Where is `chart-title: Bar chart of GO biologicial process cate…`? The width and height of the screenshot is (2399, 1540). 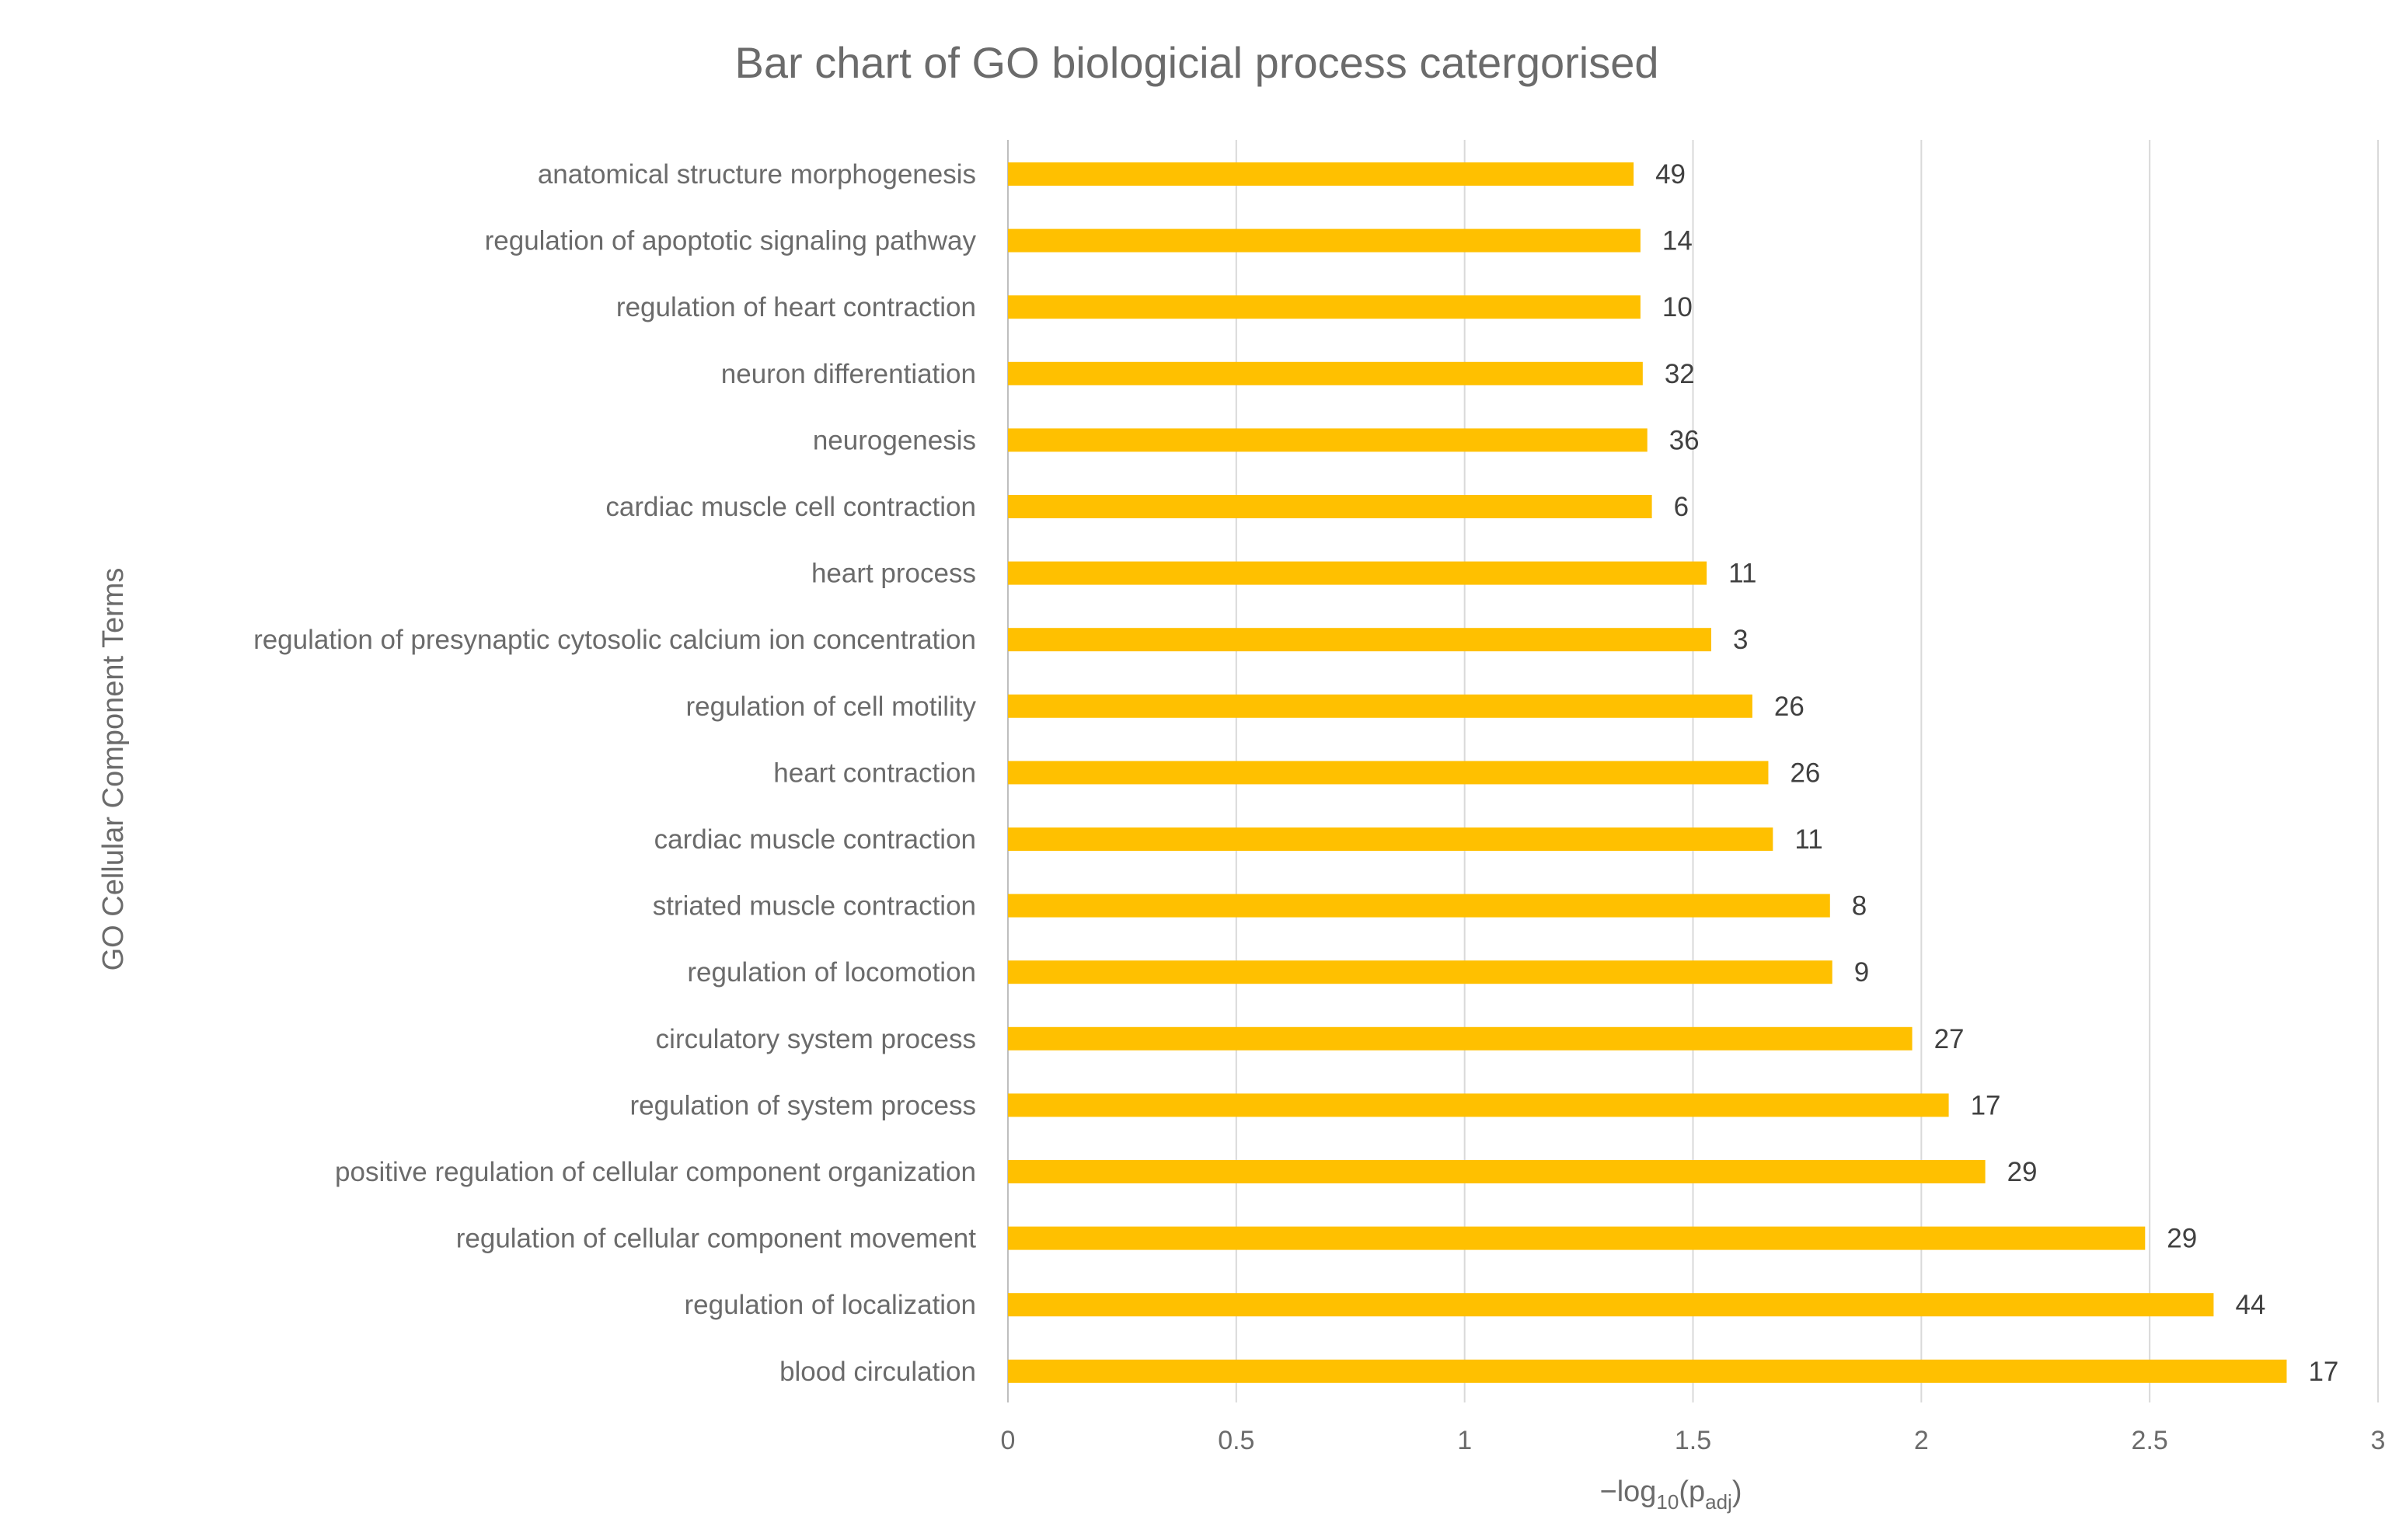 chart-title: Bar chart of GO biologicial process cate… is located at coordinates (1197, 62).